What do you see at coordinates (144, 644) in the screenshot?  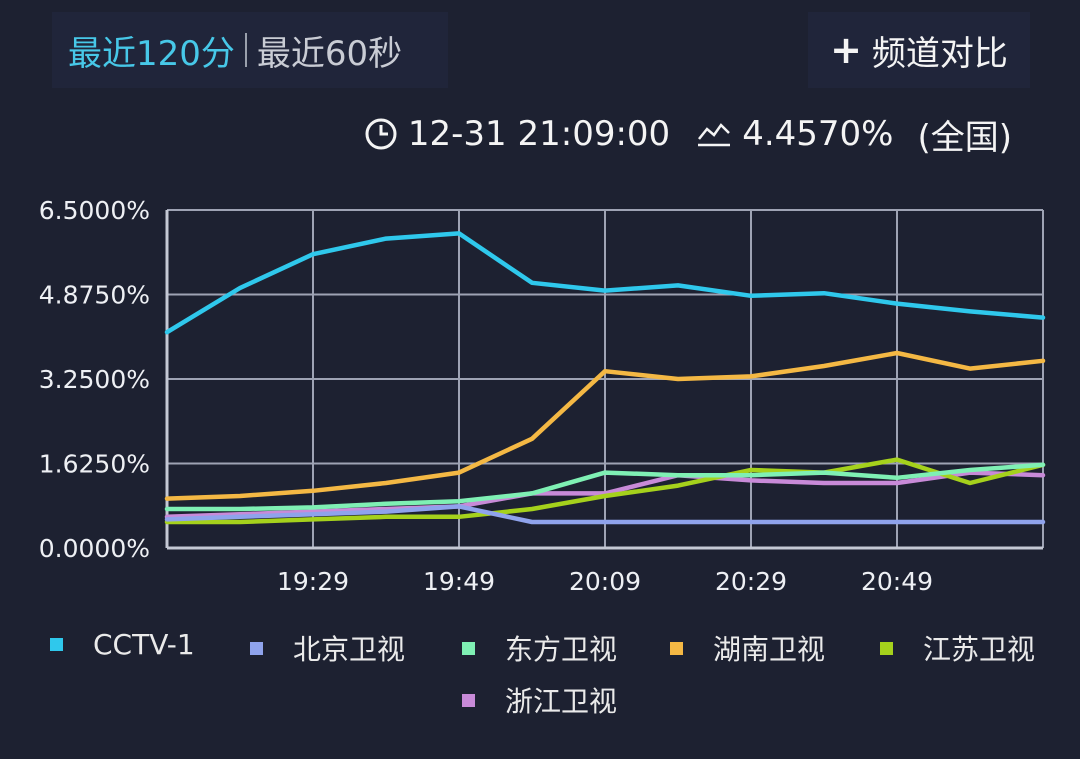 I see `legend-label: CCTV-1` at bounding box center [144, 644].